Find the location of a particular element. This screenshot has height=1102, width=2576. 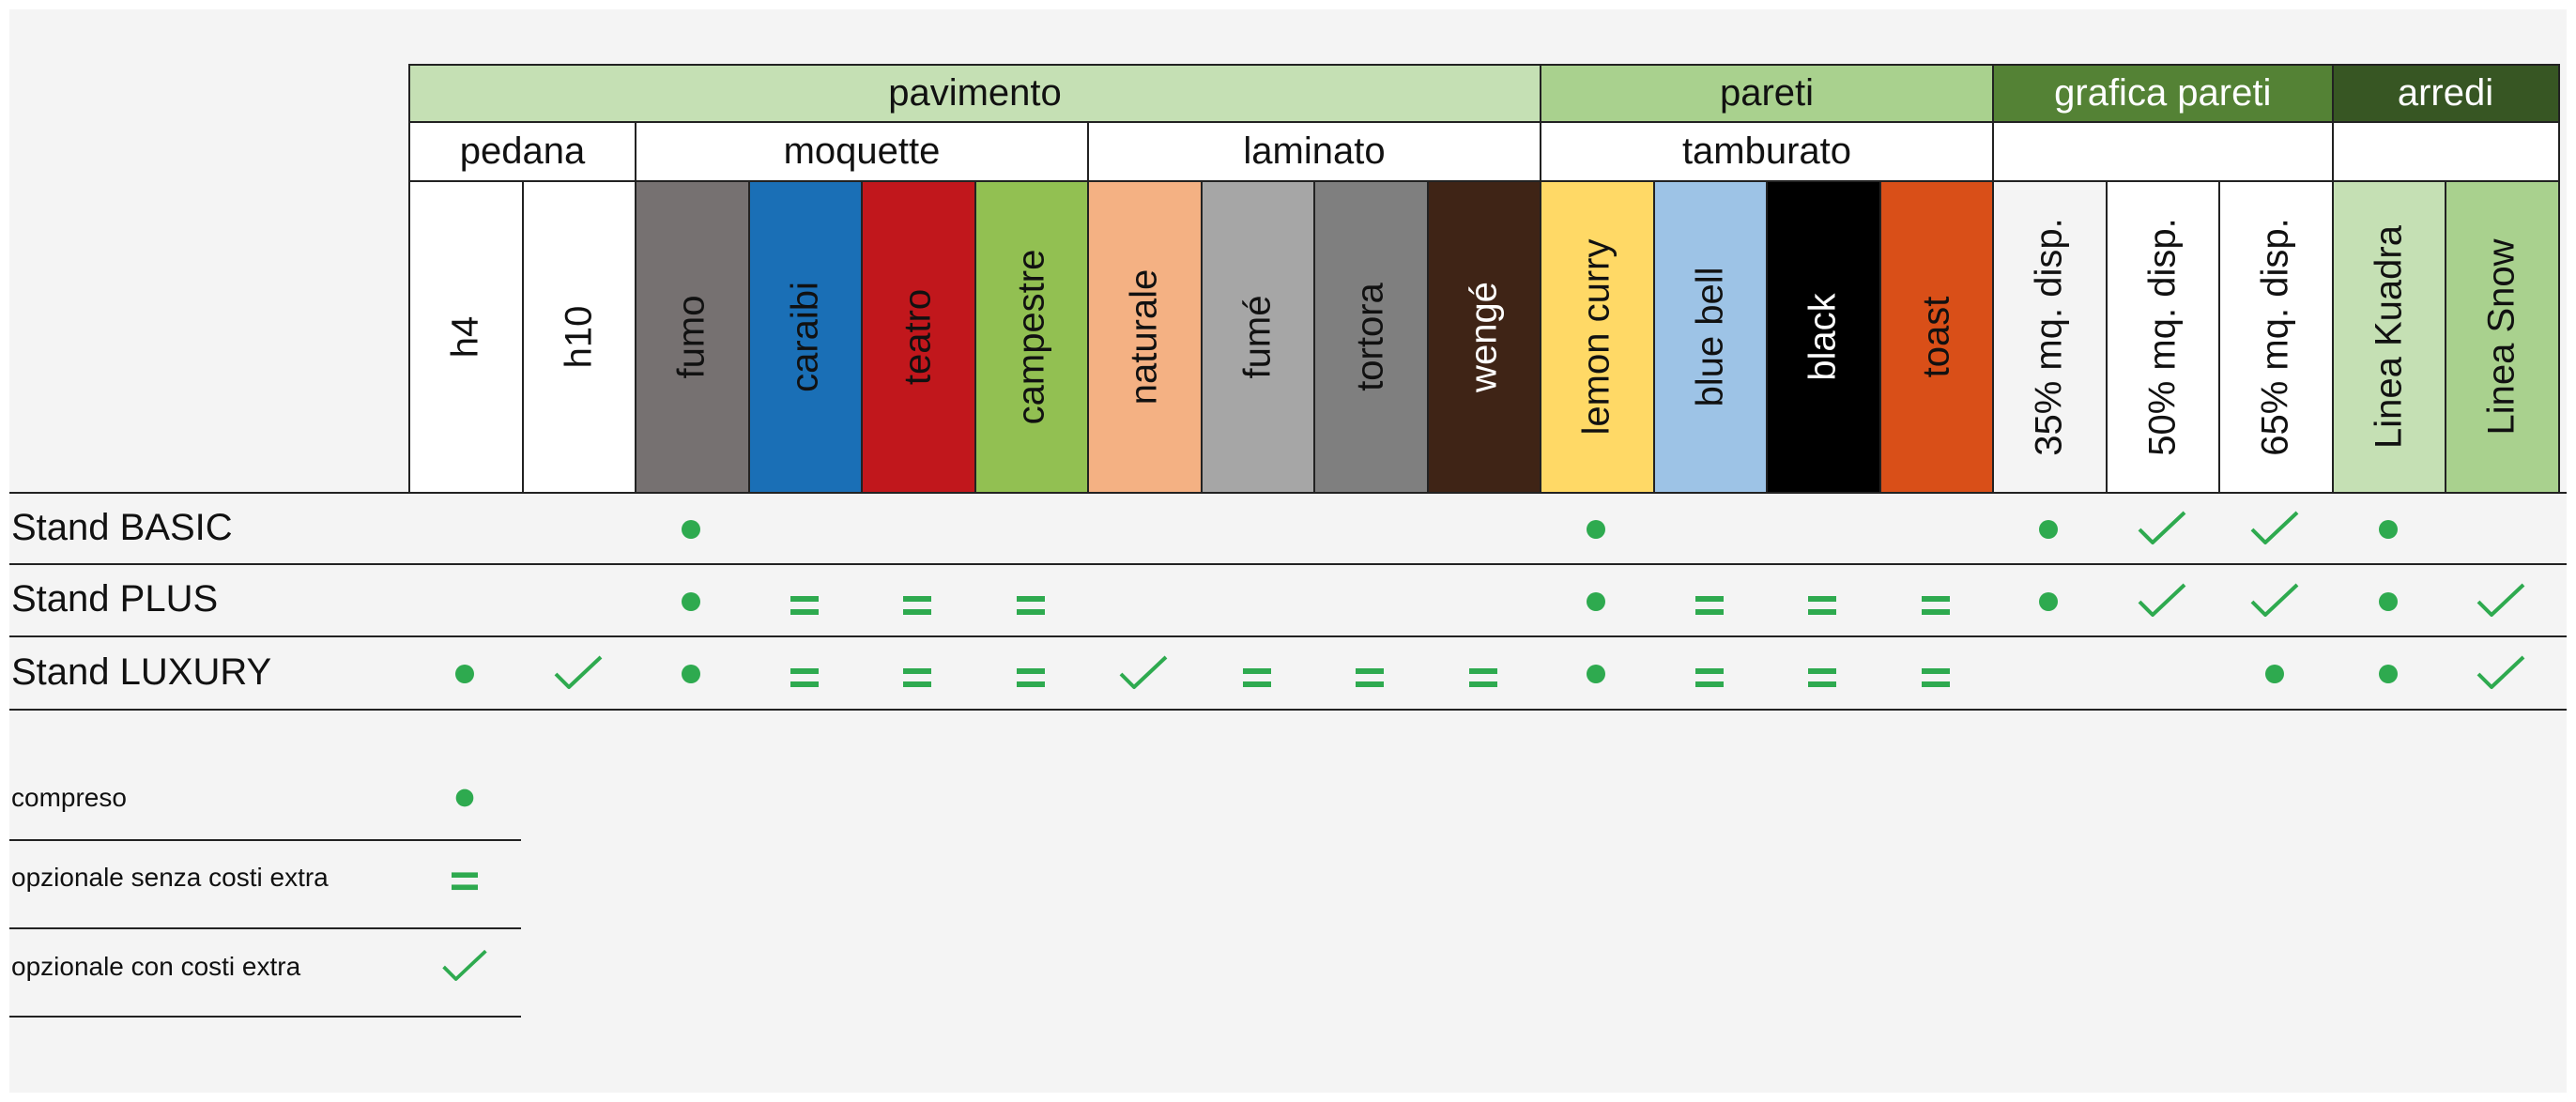

column-header-lemon-curry: lemon curry is located at coordinates (1598, 337).